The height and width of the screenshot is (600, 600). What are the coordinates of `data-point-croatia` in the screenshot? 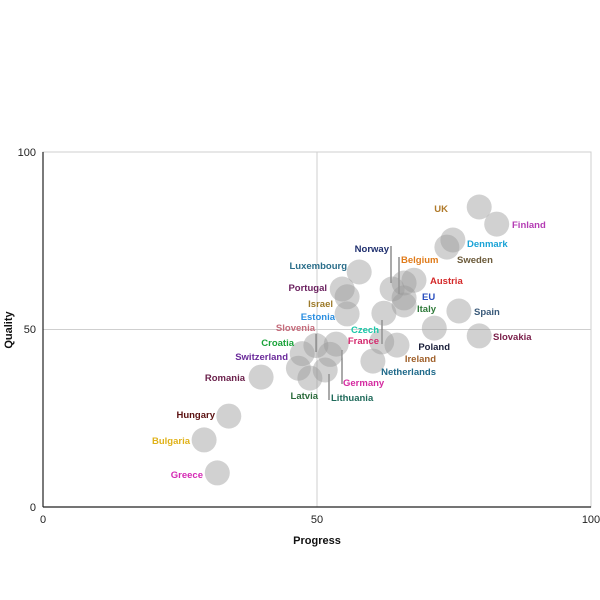 It's located at (302, 354).